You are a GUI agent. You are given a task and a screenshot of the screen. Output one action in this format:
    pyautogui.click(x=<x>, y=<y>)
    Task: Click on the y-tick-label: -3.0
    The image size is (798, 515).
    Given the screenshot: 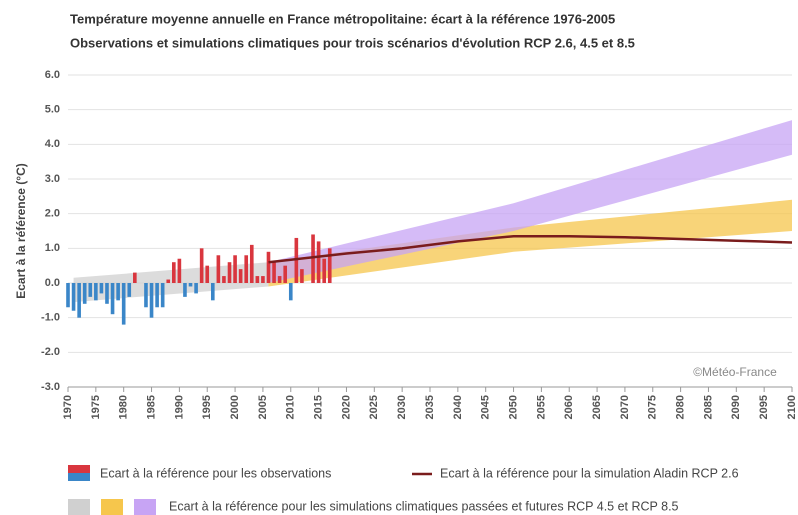 What is the action you would take?
    pyautogui.click(x=50, y=387)
    